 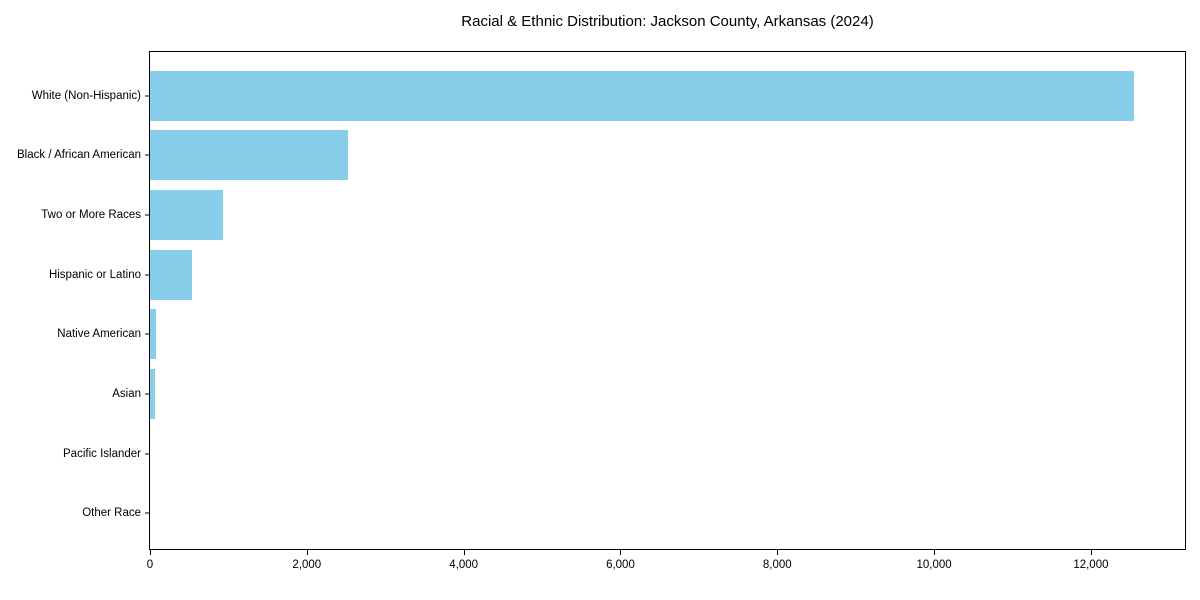 I want to click on bar-white-non-hispanic, so click(x=642, y=95).